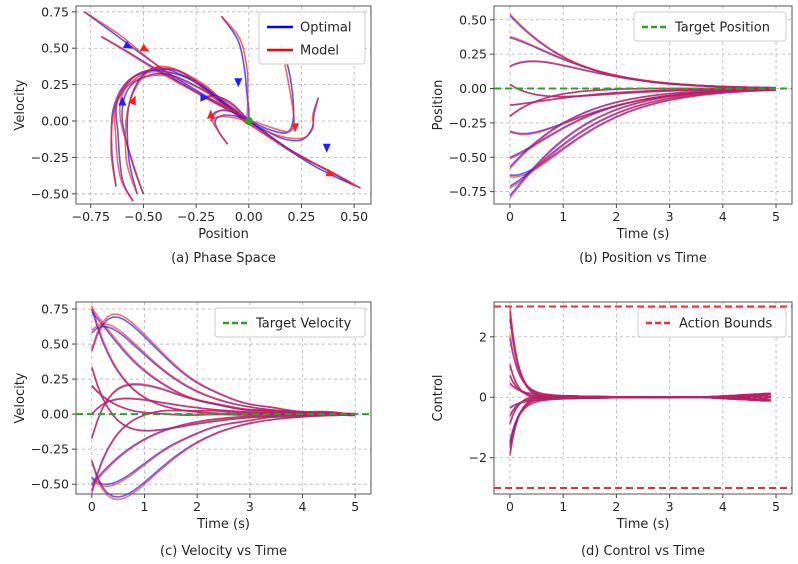 The width and height of the screenshot is (798, 564). I want to click on legend: Target Position, so click(710, 26).